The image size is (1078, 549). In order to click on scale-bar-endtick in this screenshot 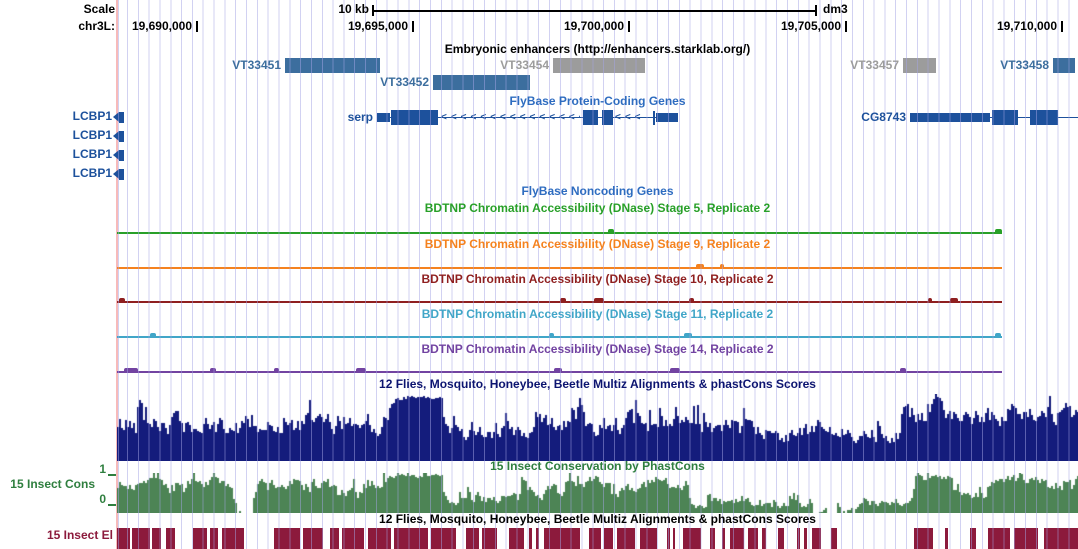, I will do `click(816, 10)`.